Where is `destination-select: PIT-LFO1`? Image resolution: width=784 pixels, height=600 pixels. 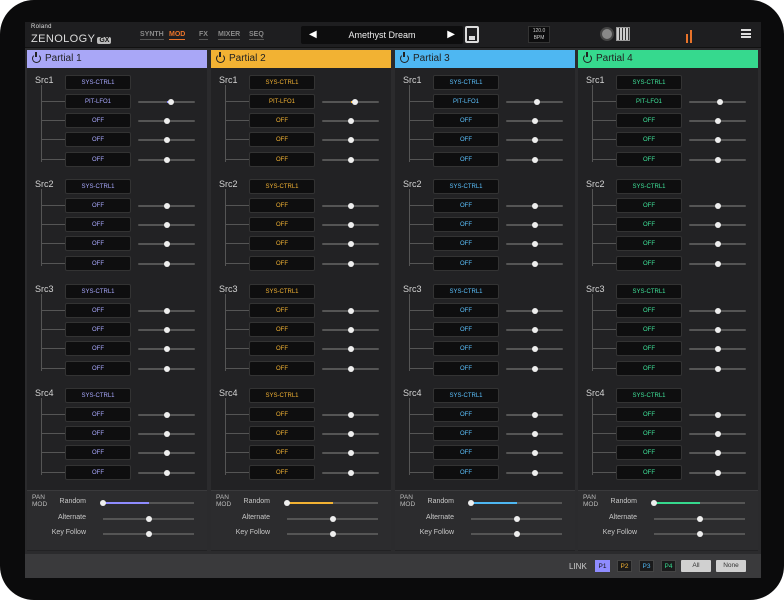 destination-select: PIT-LFO1 is located at coordinates (98, 101).